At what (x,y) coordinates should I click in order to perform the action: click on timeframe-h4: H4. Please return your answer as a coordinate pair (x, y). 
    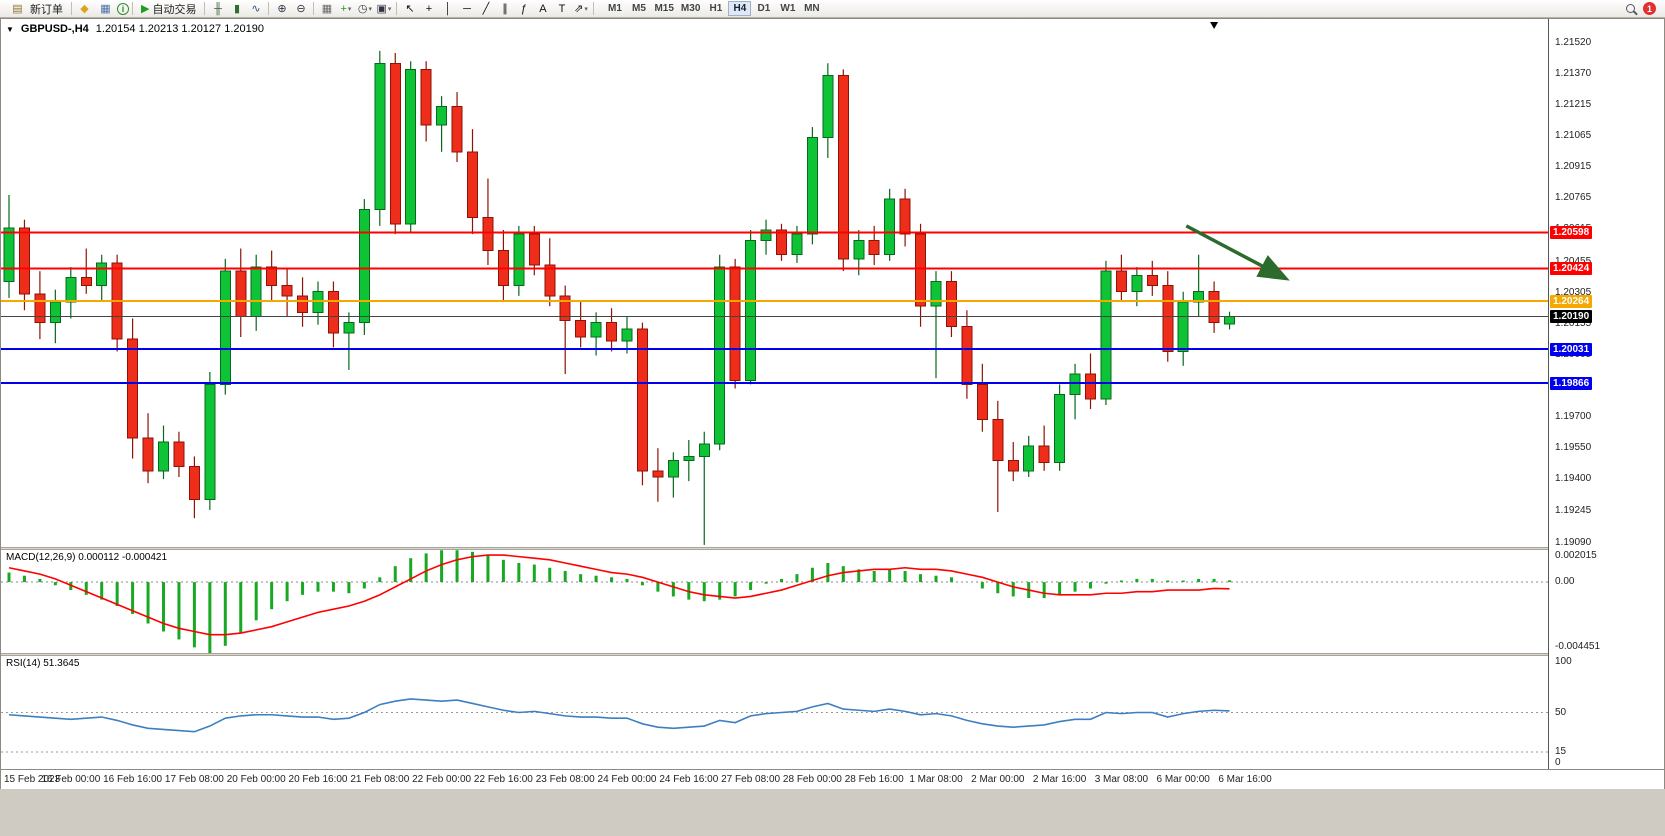
    Looking at the image, I should click on (740, 8).